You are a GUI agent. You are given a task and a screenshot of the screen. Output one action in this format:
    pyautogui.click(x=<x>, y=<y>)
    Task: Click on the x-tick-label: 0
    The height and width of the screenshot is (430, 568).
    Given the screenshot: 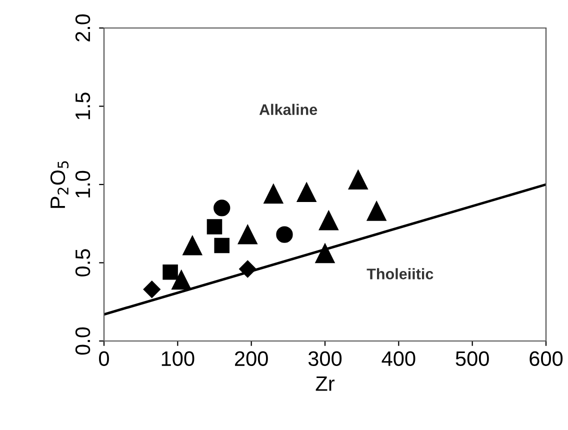 What is the action you would take?
    pyautogui.click(x=104, y=358)
    